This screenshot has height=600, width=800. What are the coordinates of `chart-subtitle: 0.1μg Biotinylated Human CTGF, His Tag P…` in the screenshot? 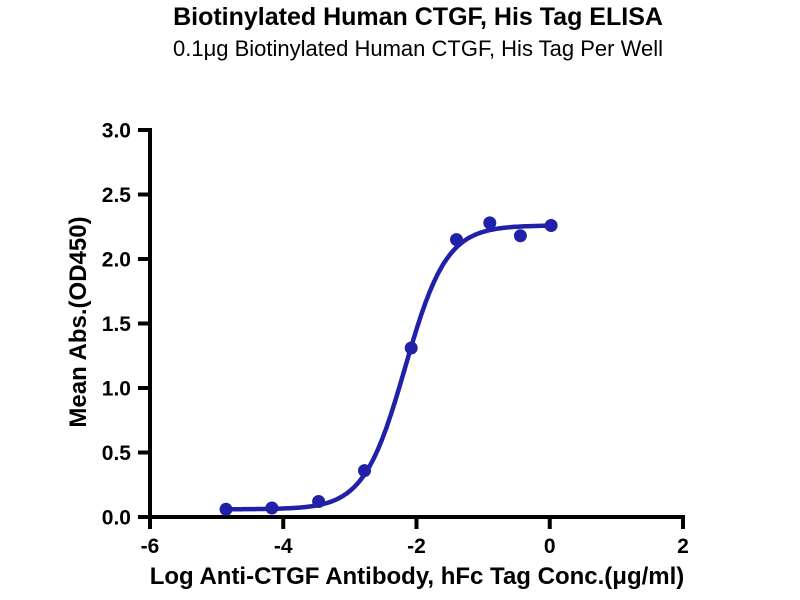 It's located at (418, 48).